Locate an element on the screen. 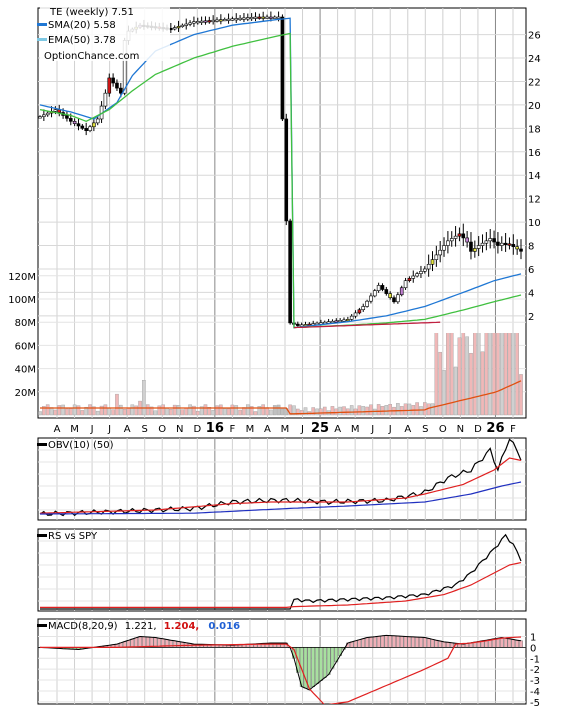  obv-legend: OBV(10) (50) is located at coordinates (75, 445).